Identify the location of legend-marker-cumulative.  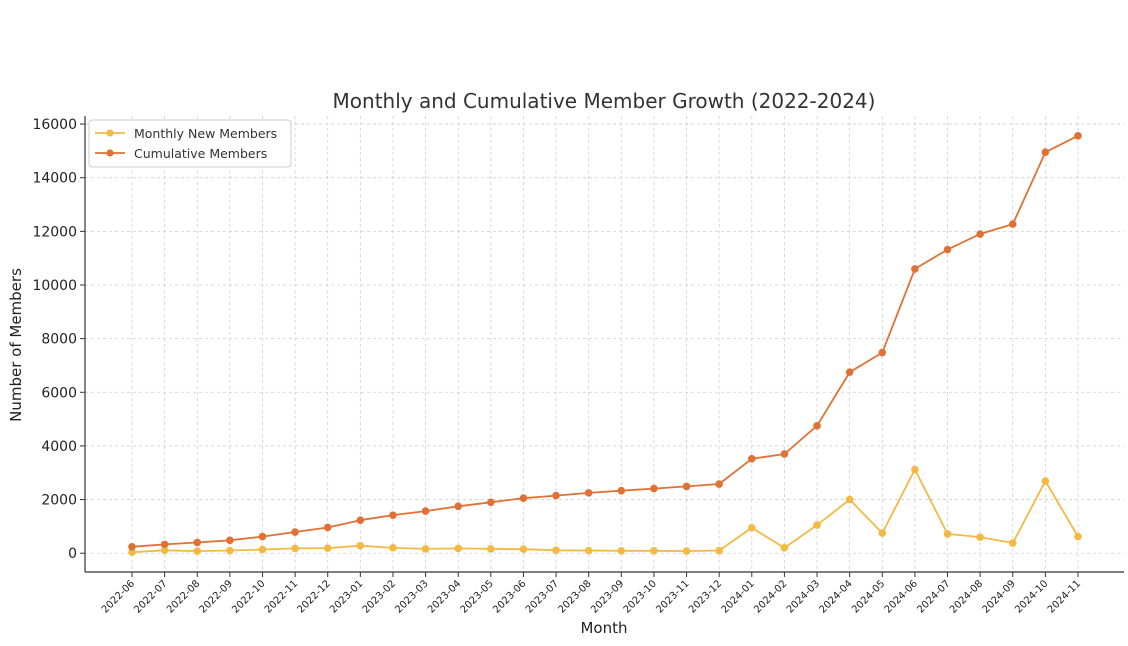
(110, 153).